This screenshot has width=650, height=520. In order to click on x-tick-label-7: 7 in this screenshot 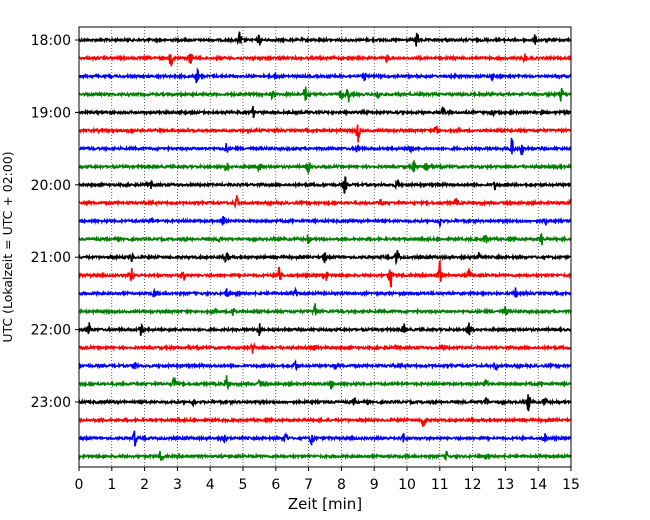, I will do `click(308, 485)`.